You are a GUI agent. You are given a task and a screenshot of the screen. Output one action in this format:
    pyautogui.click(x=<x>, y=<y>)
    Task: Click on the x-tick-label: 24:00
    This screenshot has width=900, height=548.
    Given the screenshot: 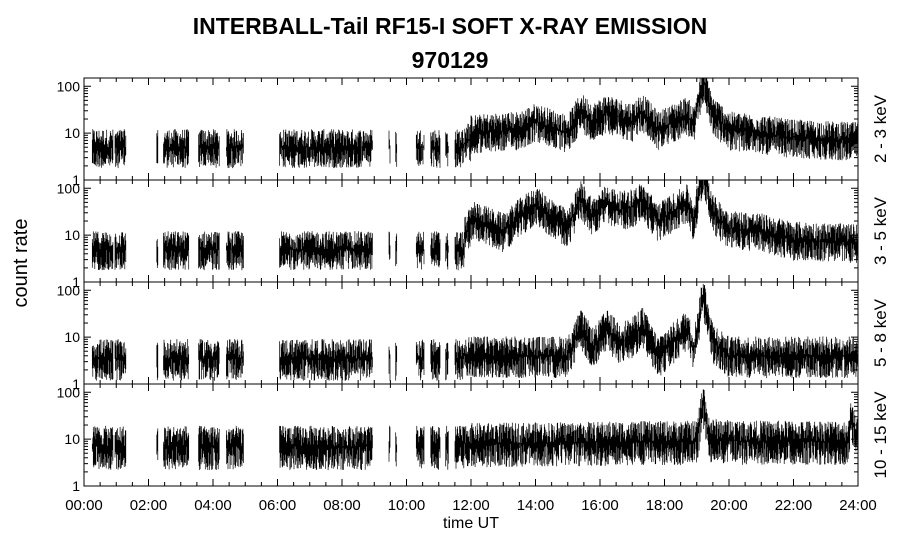 What is the action you would take?
    pyautogui.click(x=858, y=505)
    